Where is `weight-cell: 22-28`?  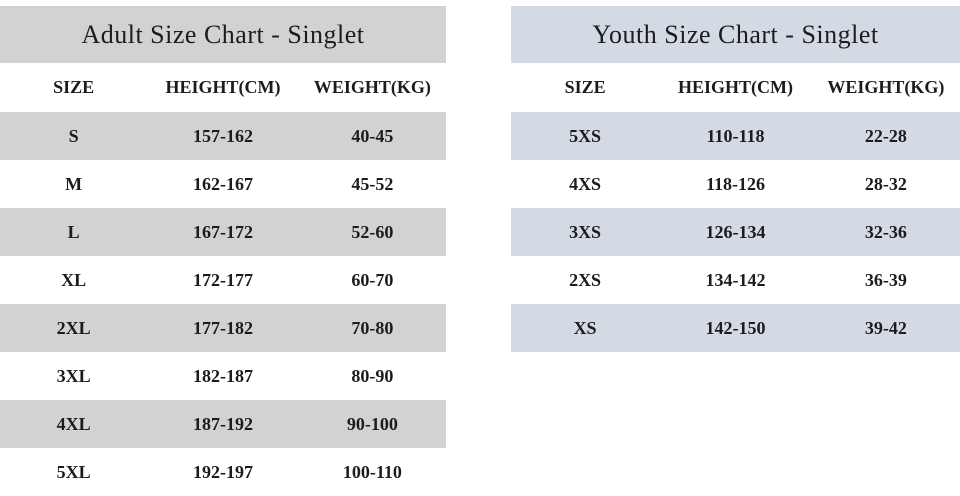 weight-cell: 22-28 is located at coordinates (885, 135).